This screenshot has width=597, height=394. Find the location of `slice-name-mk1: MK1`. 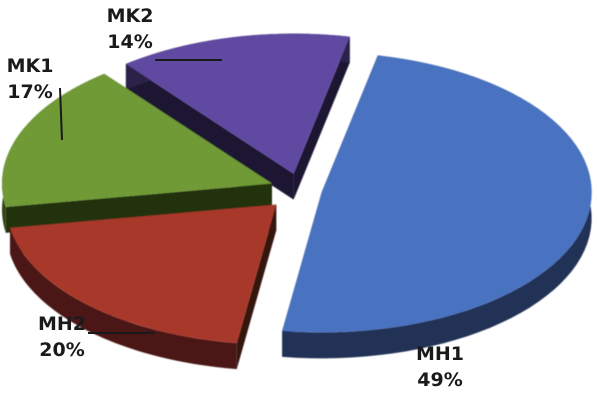

slice-name-mk1: MK1 is located at coordinates (30, 66).